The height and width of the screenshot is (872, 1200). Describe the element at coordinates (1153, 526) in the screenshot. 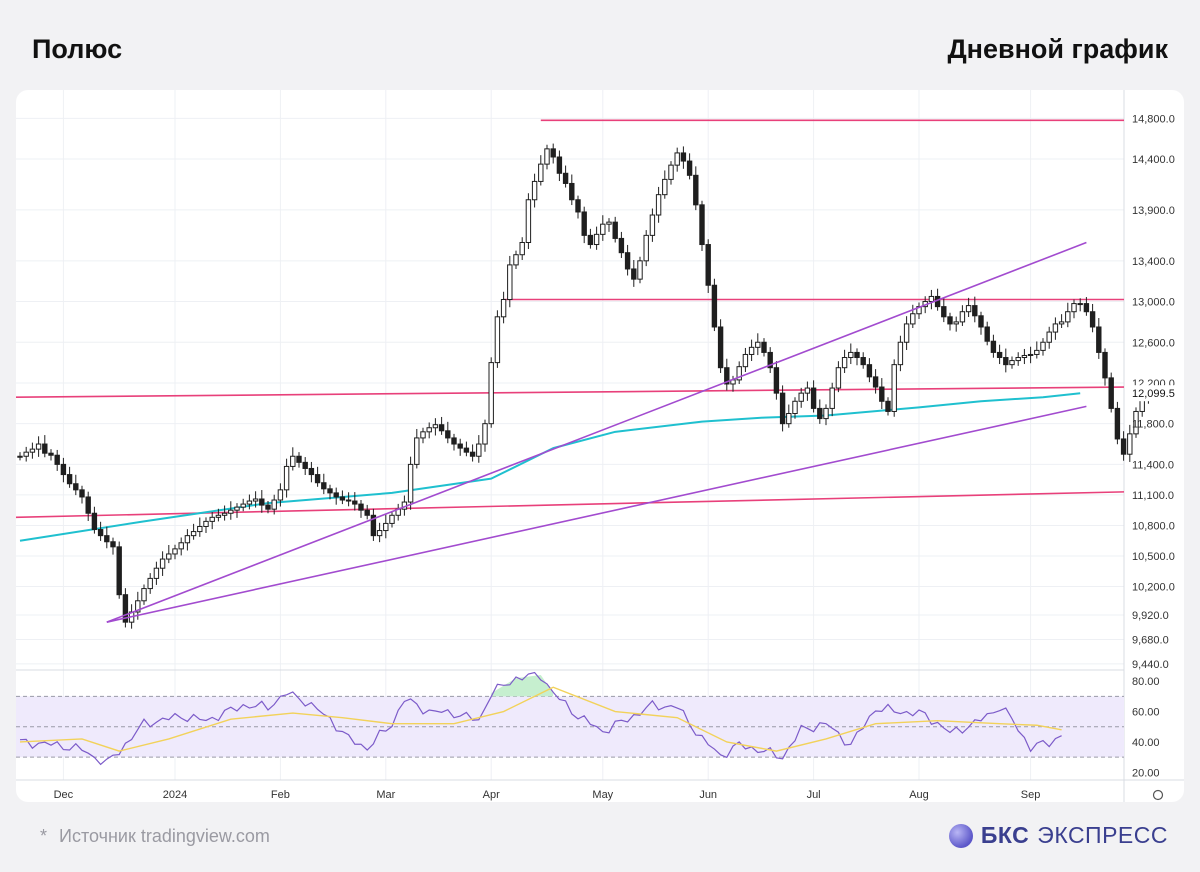

I see `price-tick-label: 10,800.0` at that location.